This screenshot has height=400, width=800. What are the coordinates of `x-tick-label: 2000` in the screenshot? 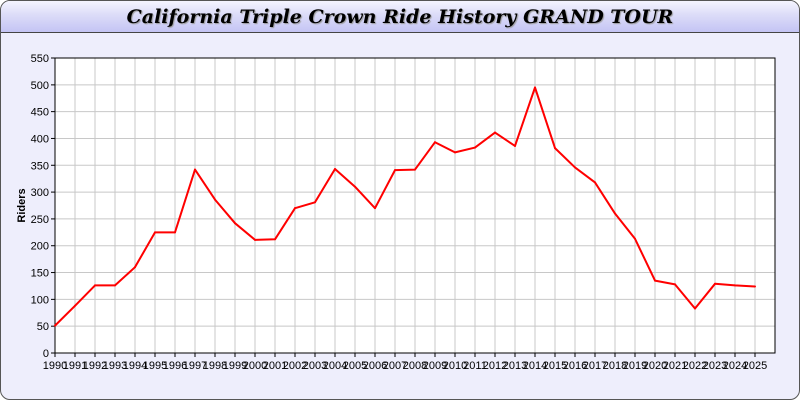 It's located at (255, 366).